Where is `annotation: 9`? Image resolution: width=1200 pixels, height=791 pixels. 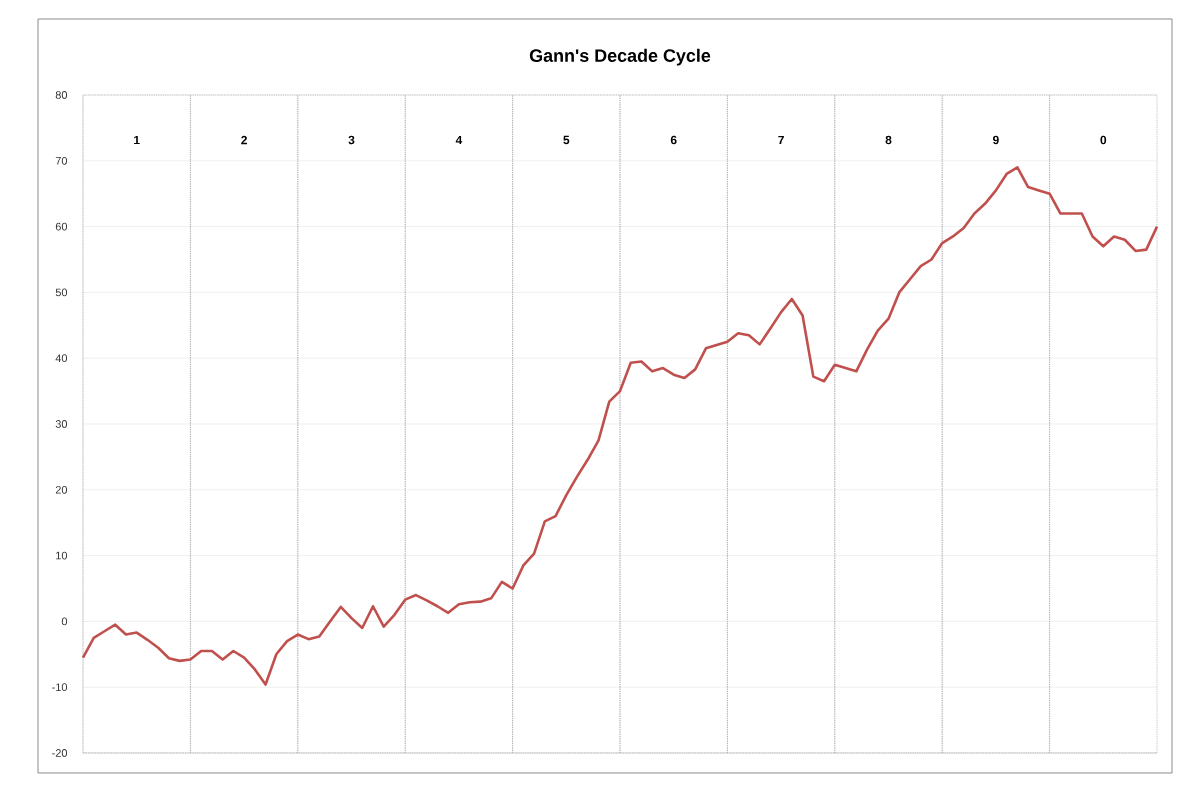
annotation: 9 is located at coordinates (996, 140).